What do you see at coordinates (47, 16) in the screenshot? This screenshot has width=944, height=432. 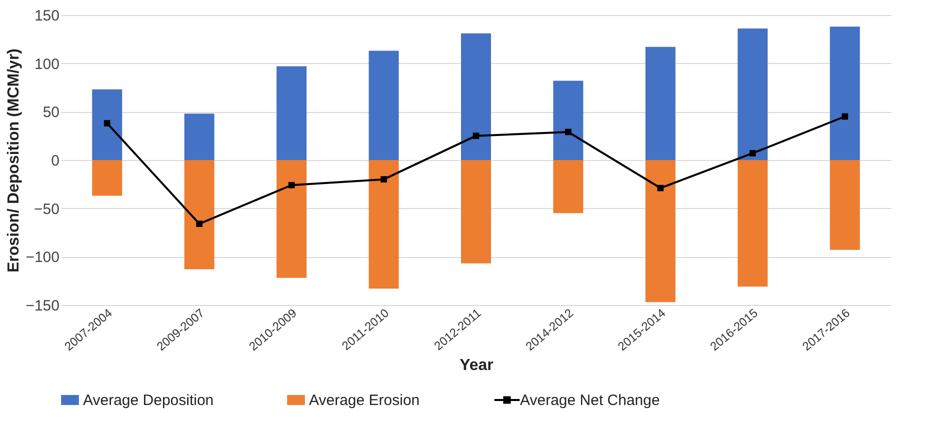 I see `y-tick-label: 150` at bounding box center [47, 16].